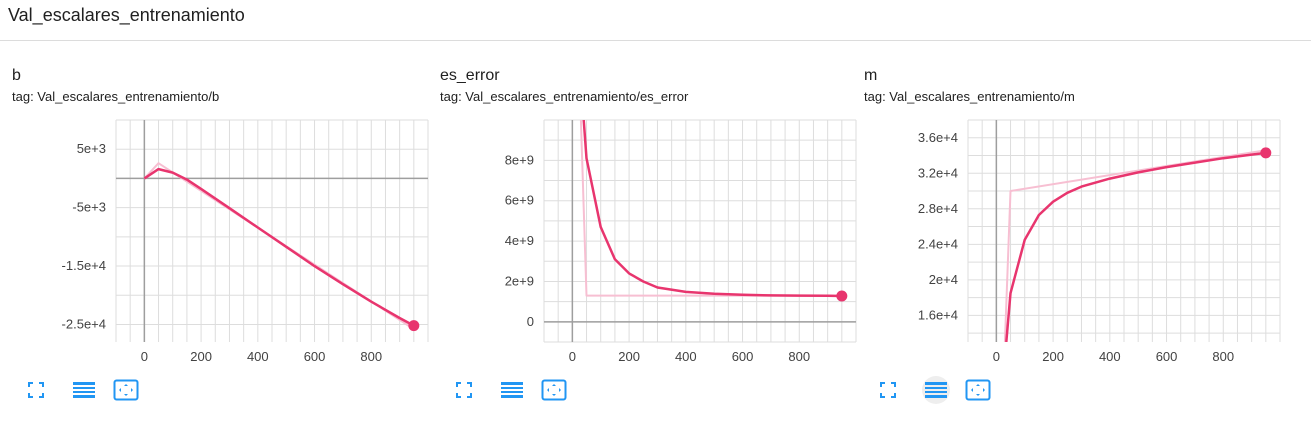 This screenshot has height=426, width=1311. What do you see at coordinates (126, 15) in the screenshot?
I see `page-title: Val_escalares_entrenamiento` at bounding box center [126, 15].